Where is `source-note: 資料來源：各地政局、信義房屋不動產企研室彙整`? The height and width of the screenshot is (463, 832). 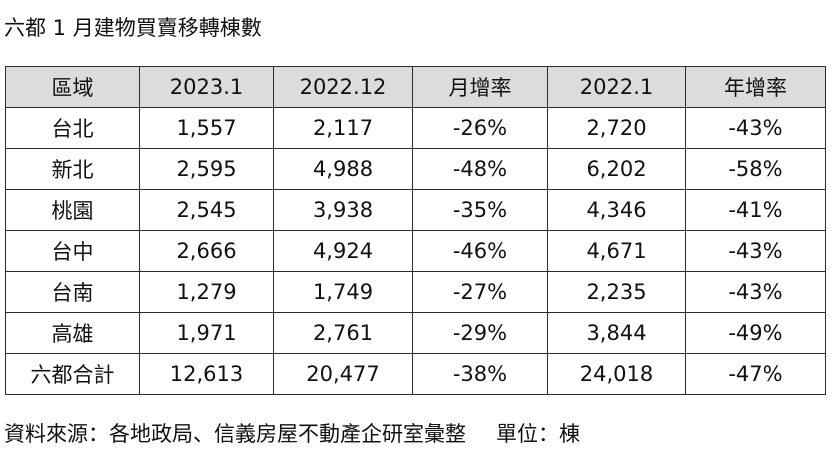
source-note: 資料來源：各地政局、信義房屋不動產企研室彙整 is located at coordinates (235, 434).